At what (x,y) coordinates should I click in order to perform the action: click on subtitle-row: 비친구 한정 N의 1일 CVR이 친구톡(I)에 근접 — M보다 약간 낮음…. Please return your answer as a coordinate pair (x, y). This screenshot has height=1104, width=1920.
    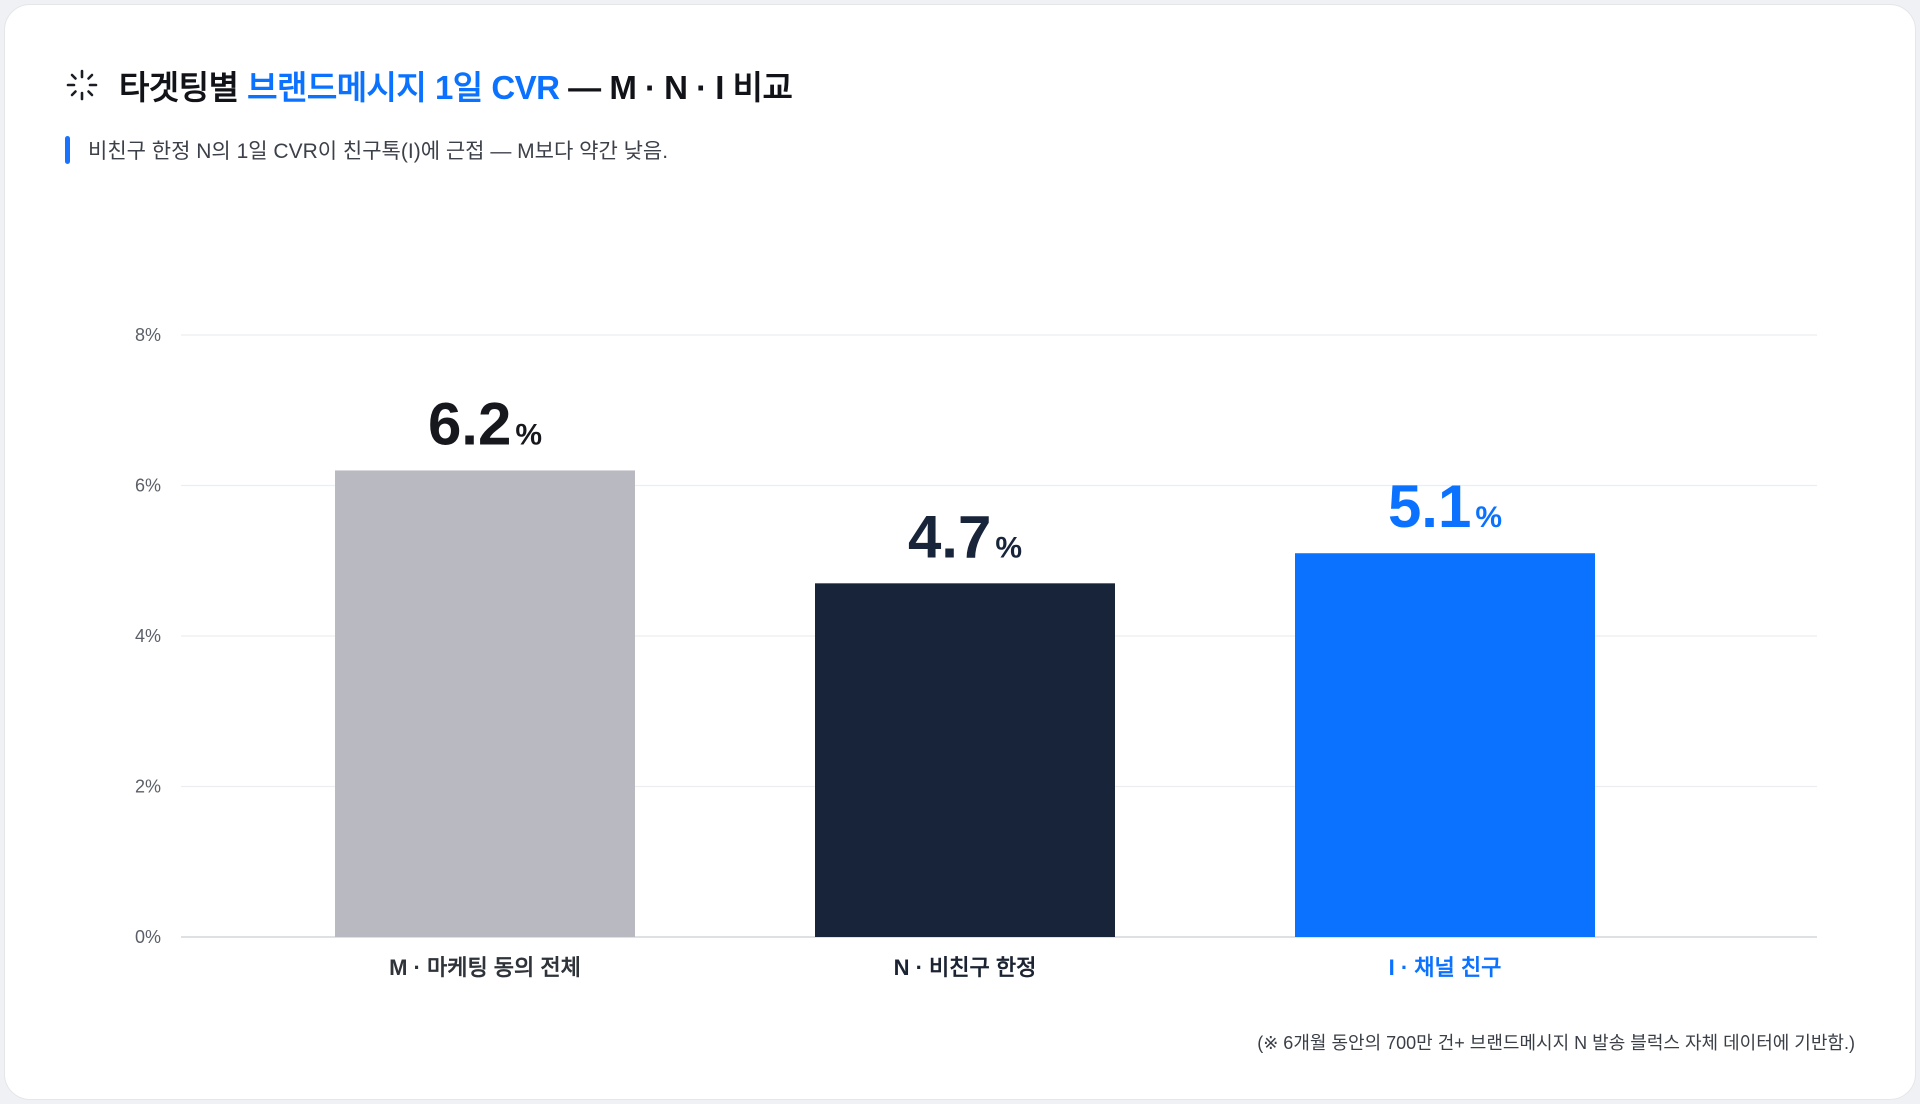
    Looking at the image, I should click on (366, 150).